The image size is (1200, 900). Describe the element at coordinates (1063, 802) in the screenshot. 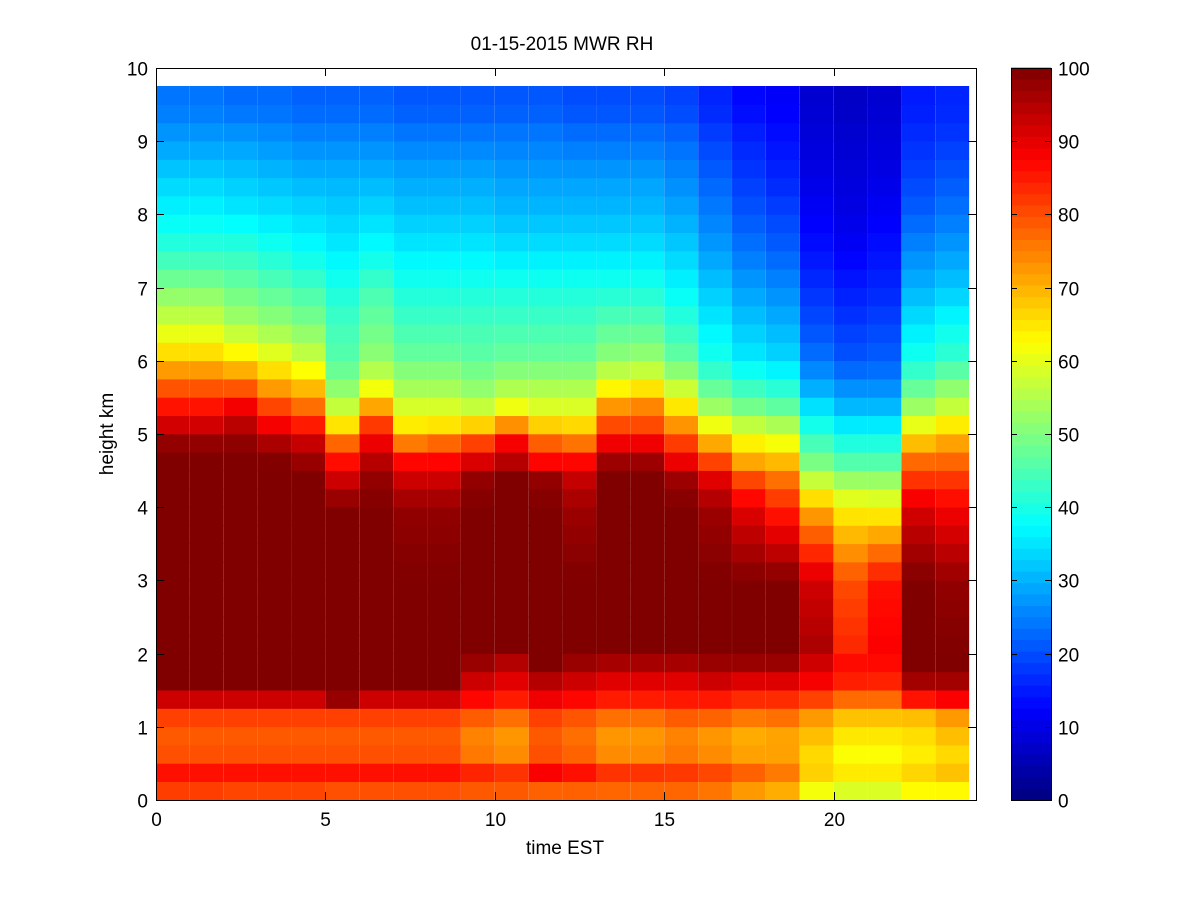

I see `colorbar-tick-label: 0` at that location.